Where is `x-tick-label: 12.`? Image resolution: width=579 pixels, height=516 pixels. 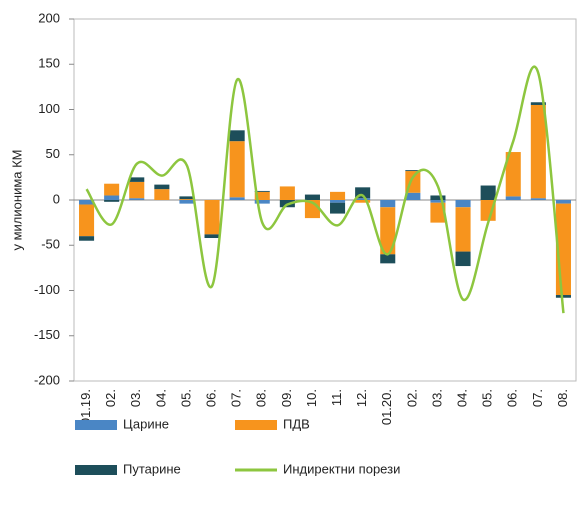
x-tick-label: 12. is located at coordinates (361, 398).